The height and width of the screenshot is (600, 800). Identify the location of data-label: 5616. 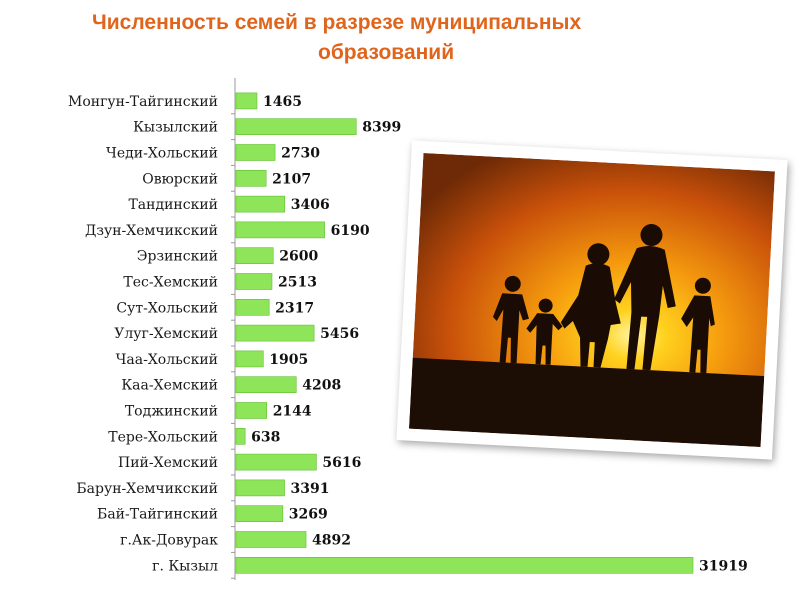
(341, 463).